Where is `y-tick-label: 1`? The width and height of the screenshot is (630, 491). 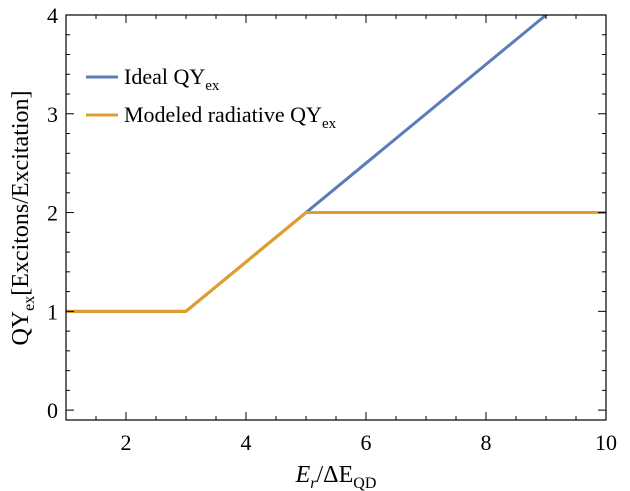
y-tick-label: 1 is located at coordinates (52, 311).